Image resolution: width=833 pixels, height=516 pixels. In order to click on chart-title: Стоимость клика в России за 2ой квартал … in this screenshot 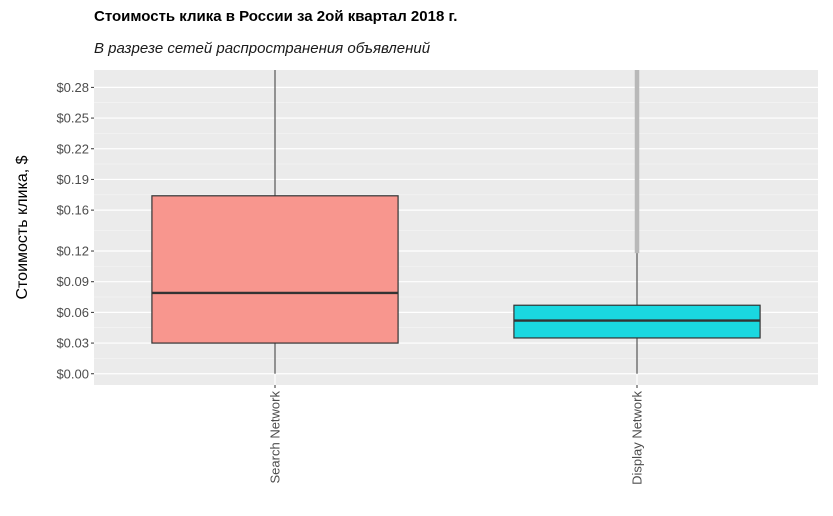, I will do `click(276, 16)`.